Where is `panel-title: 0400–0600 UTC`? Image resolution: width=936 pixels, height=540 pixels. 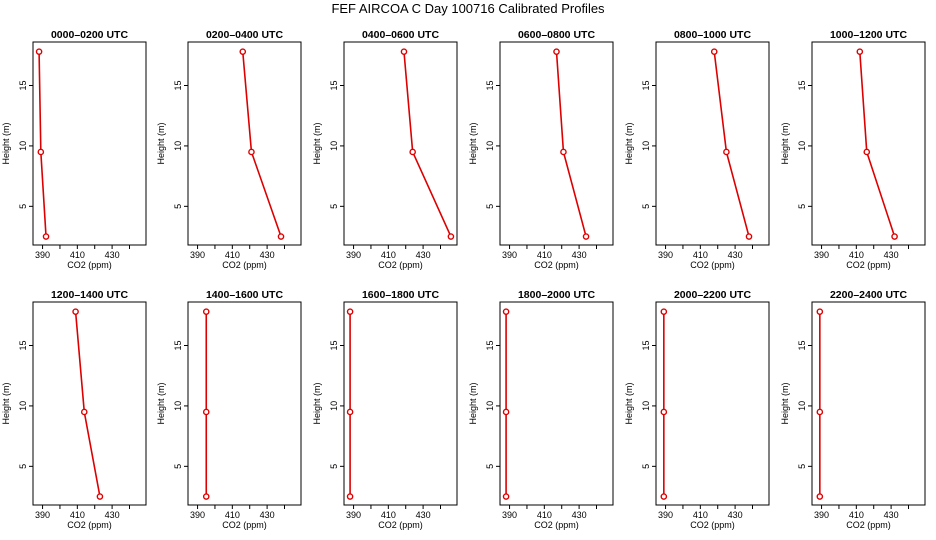
panel-title: 0400–0600 UTC is located at coordinates (400, 35).